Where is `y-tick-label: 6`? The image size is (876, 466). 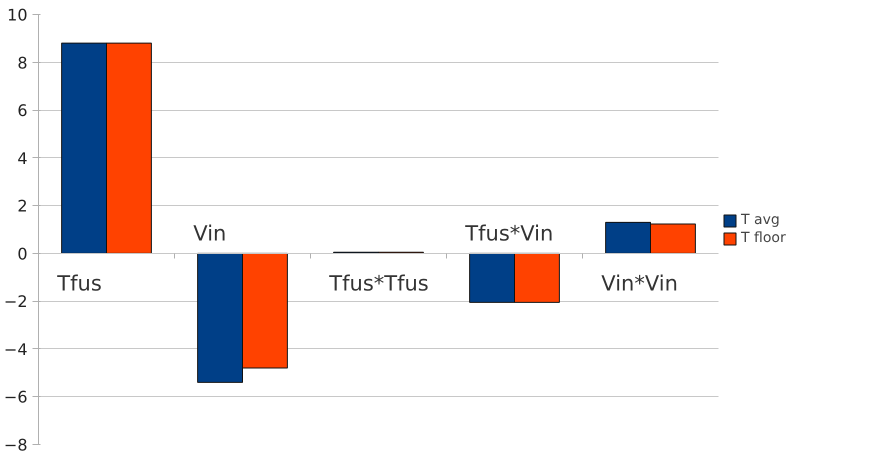
y-tick-label: 6 is located at coordinates (22, 110).